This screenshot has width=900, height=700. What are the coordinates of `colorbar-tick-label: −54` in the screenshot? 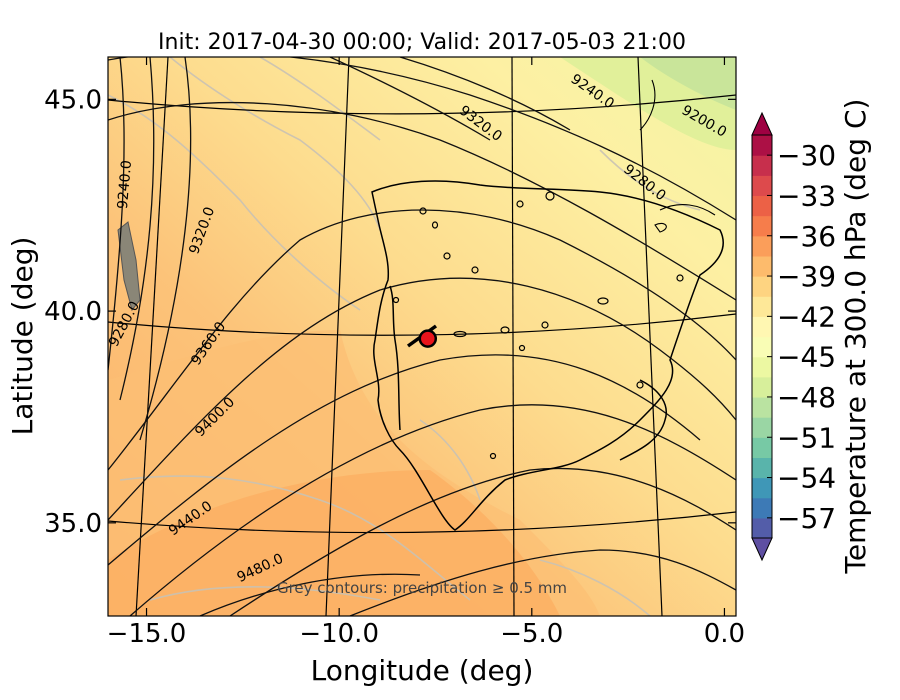 It's located at (806, 478).